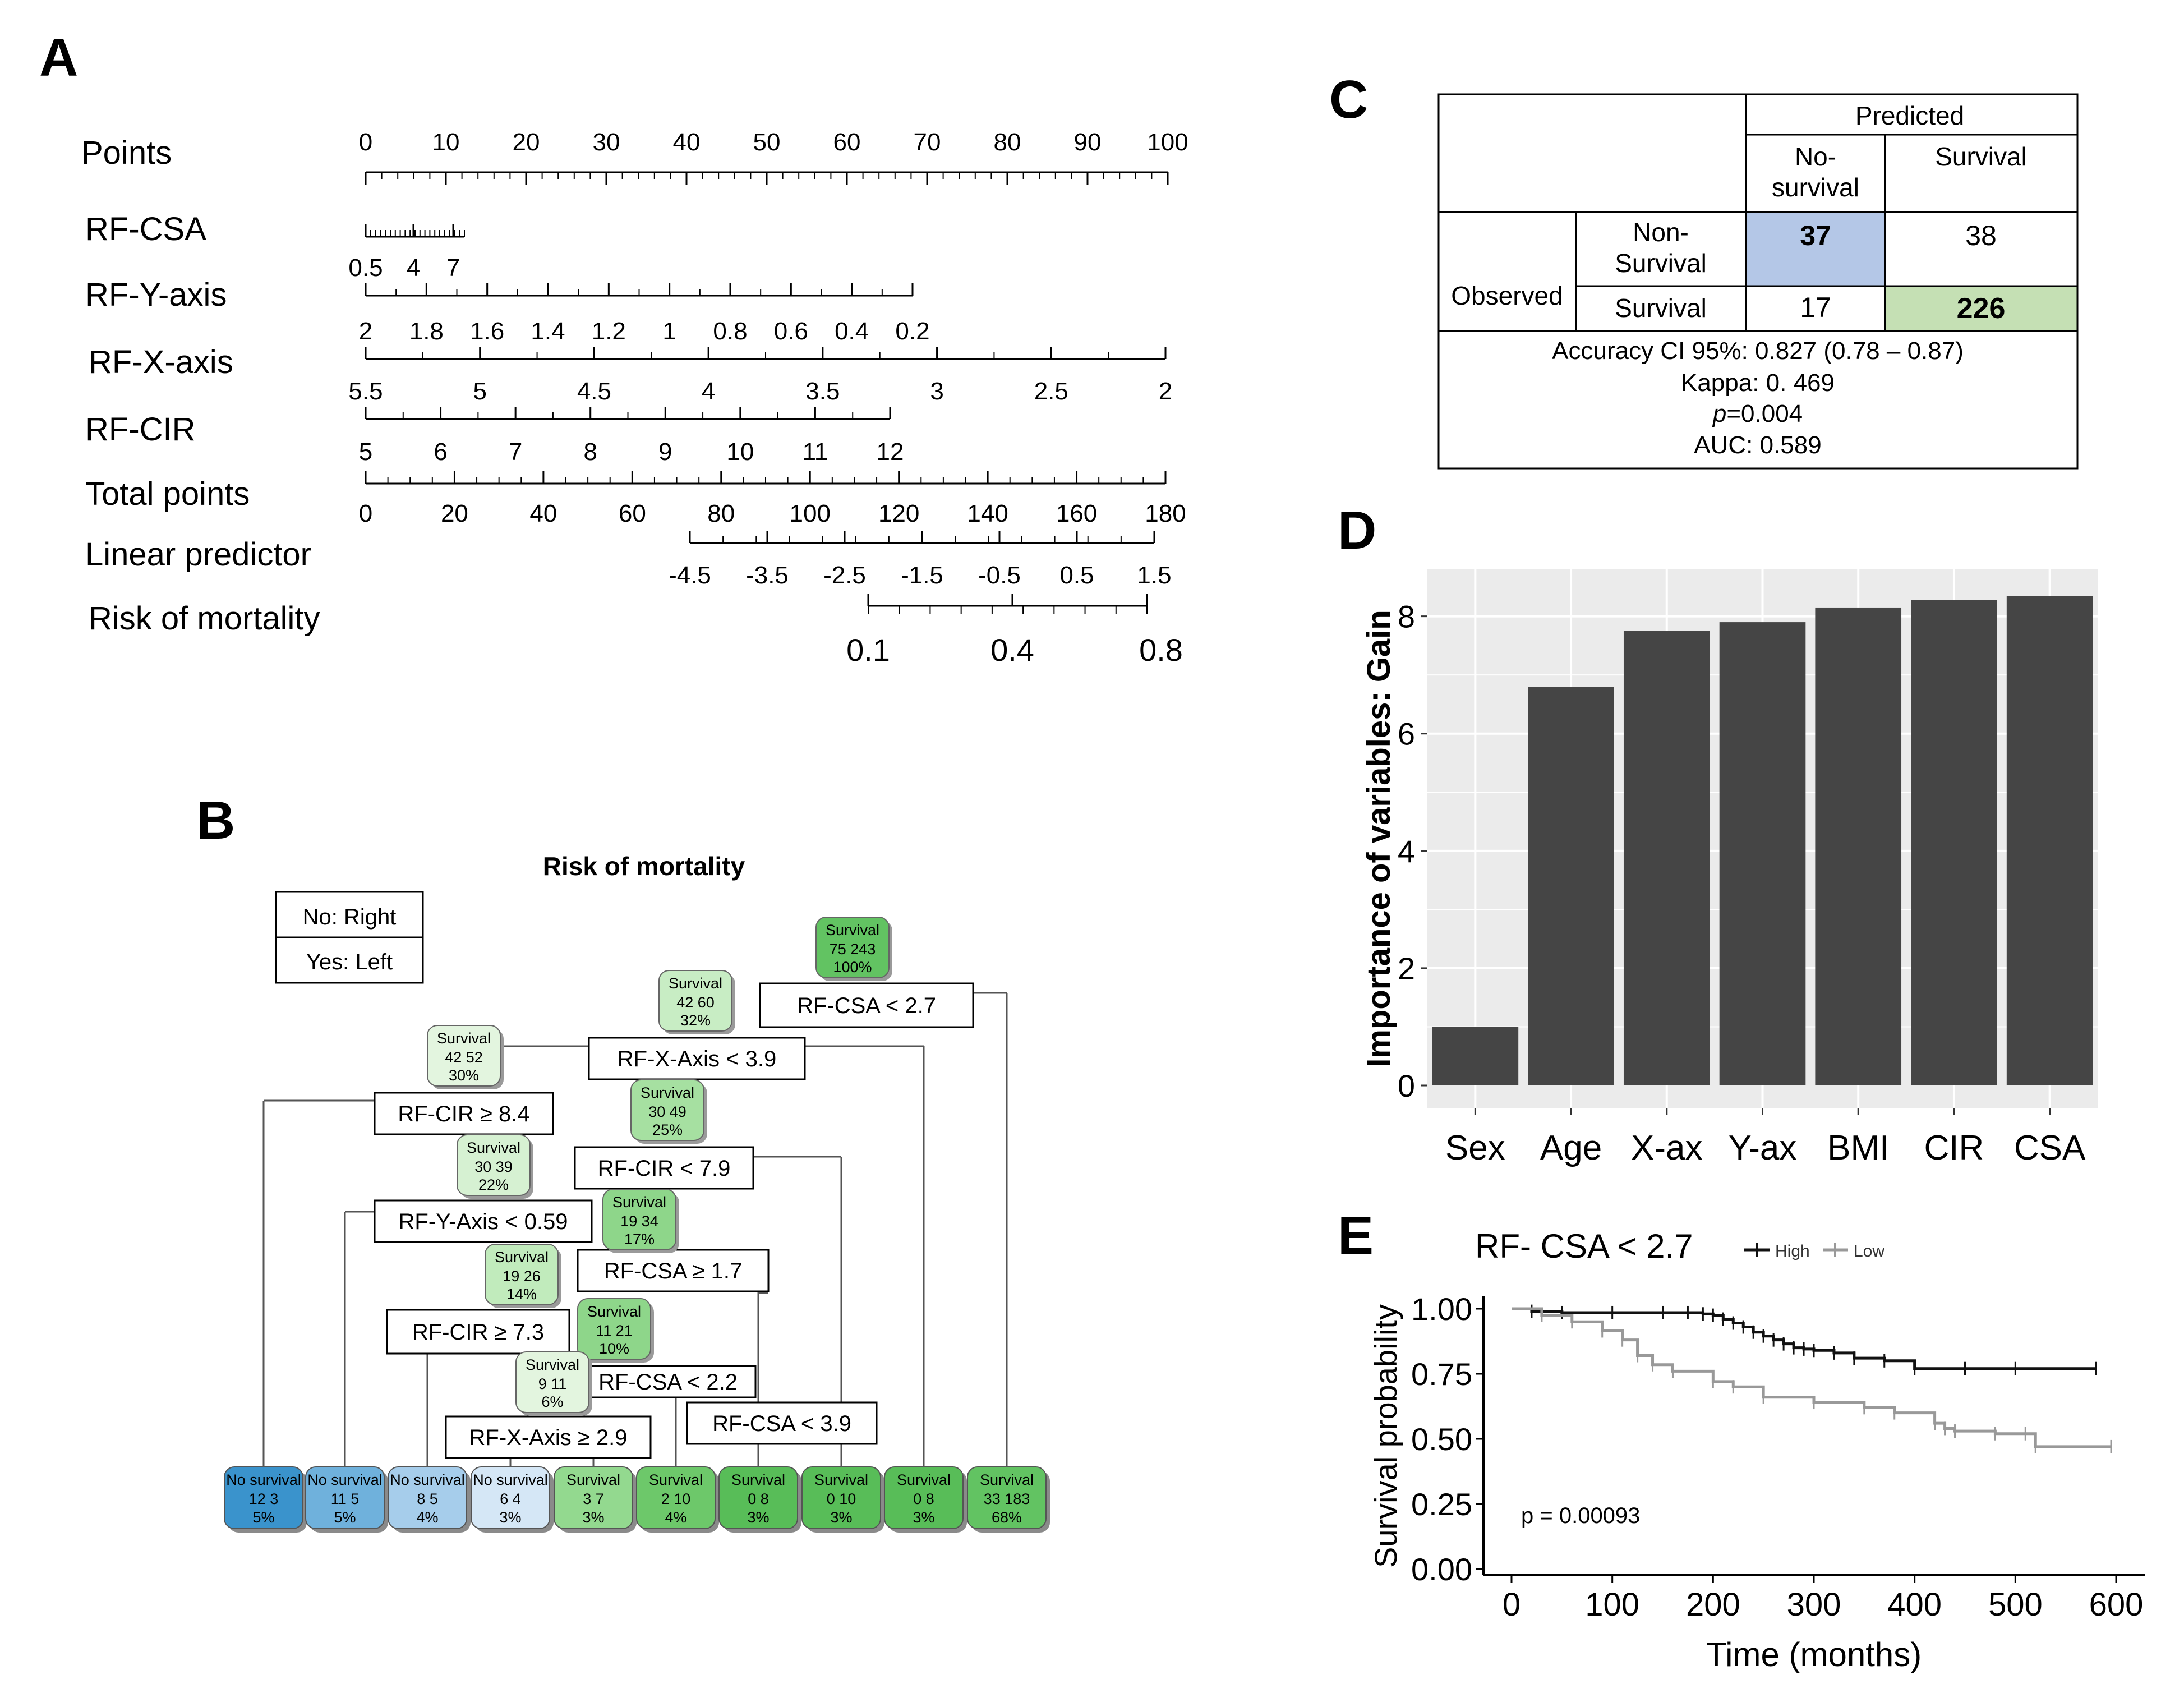 The image size is (2184, 1693). Describe the element at coordinates (1165, 513) in the screenshot. I see `nomo-tick-label: 180` at that location.